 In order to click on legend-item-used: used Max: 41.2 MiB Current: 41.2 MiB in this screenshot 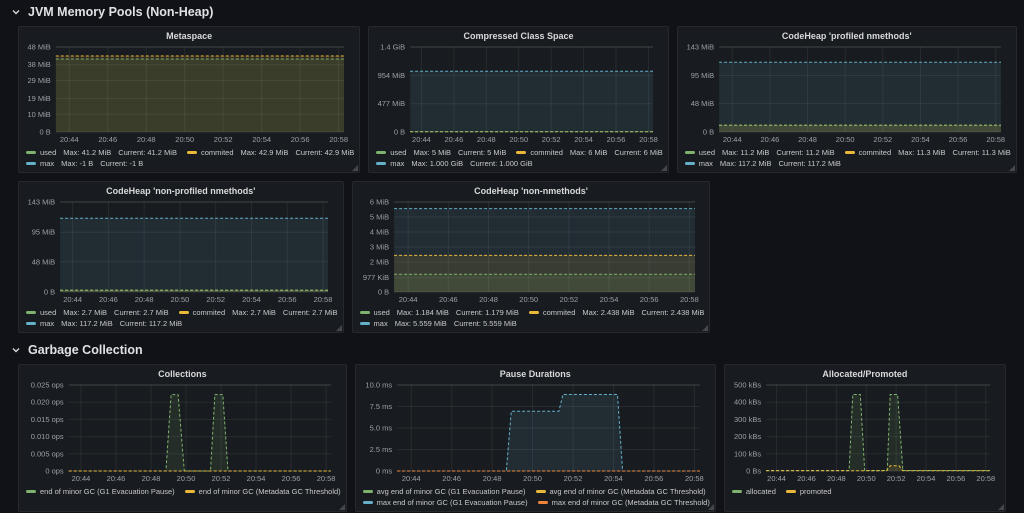, I will do `click(101, 152)`.